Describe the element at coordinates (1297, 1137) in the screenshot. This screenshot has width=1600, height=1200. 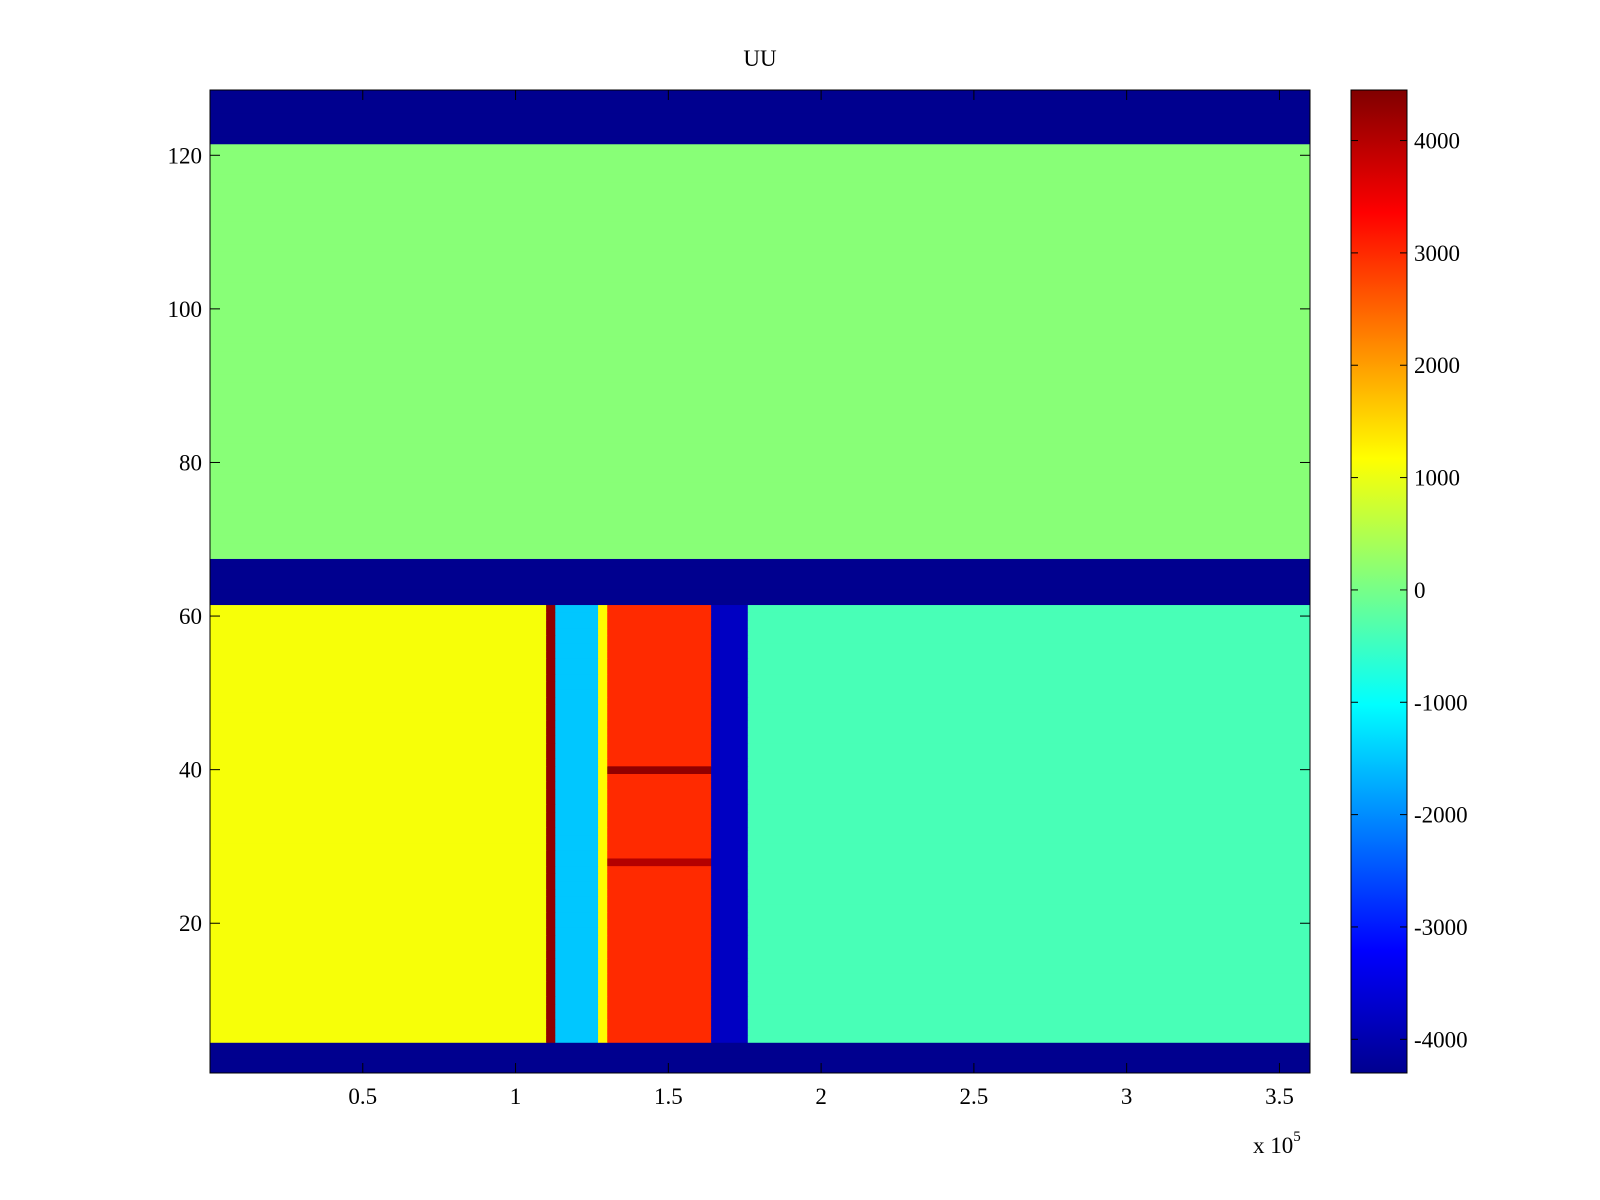
I see `x-multiplier-exponent: 5` at that location.